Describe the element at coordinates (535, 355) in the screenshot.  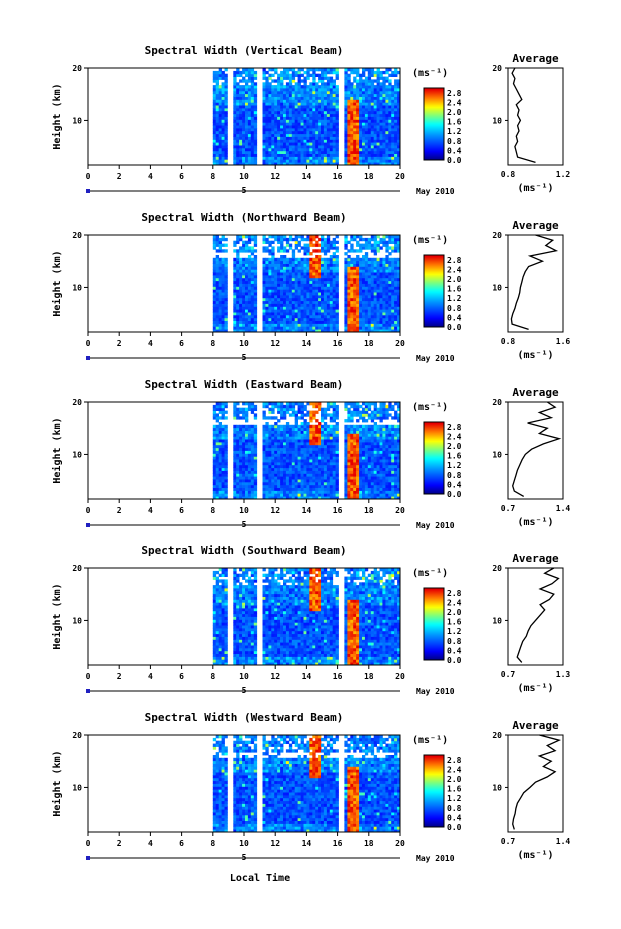
I see `average-x-label: (ms⁻¹)` at that location.